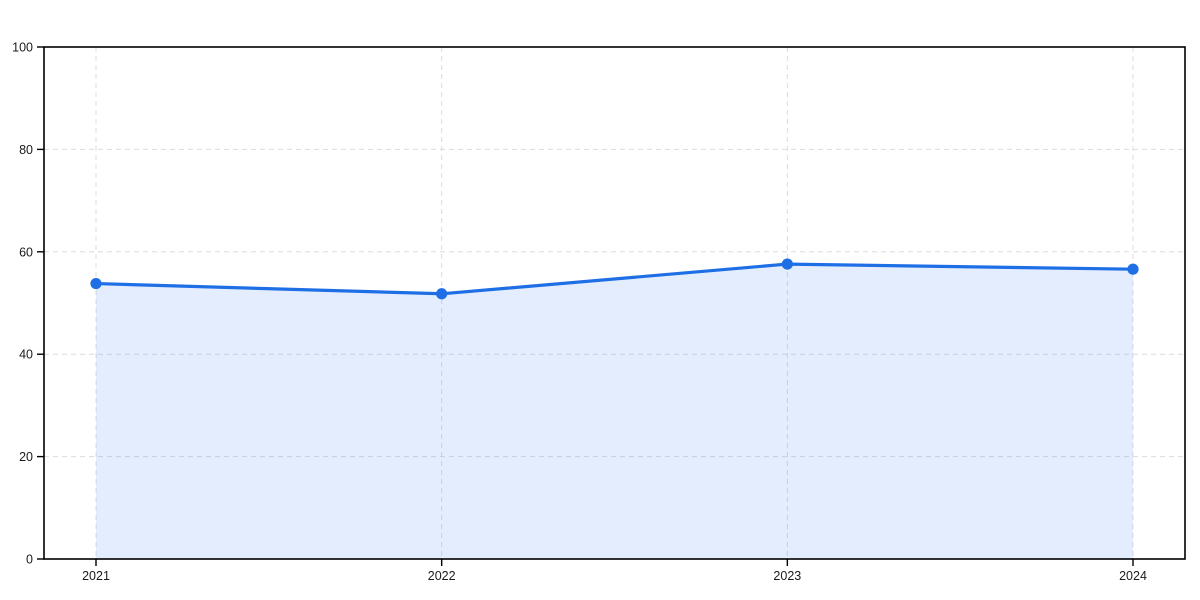 This screenshot has width=1200, height=600. Describe the element at coordinates (26, 252) in the screenshot. I see `y-tick-label: 60` at that location.